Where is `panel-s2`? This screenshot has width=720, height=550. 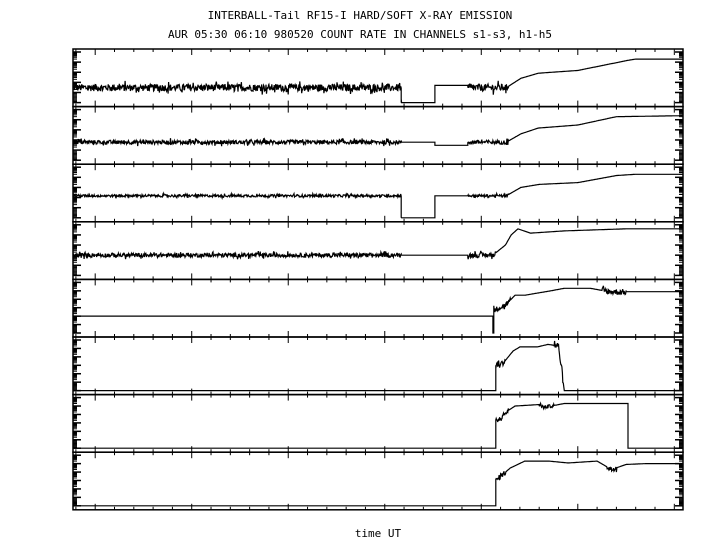
panel-s2 is located at coordinates (378, 135).